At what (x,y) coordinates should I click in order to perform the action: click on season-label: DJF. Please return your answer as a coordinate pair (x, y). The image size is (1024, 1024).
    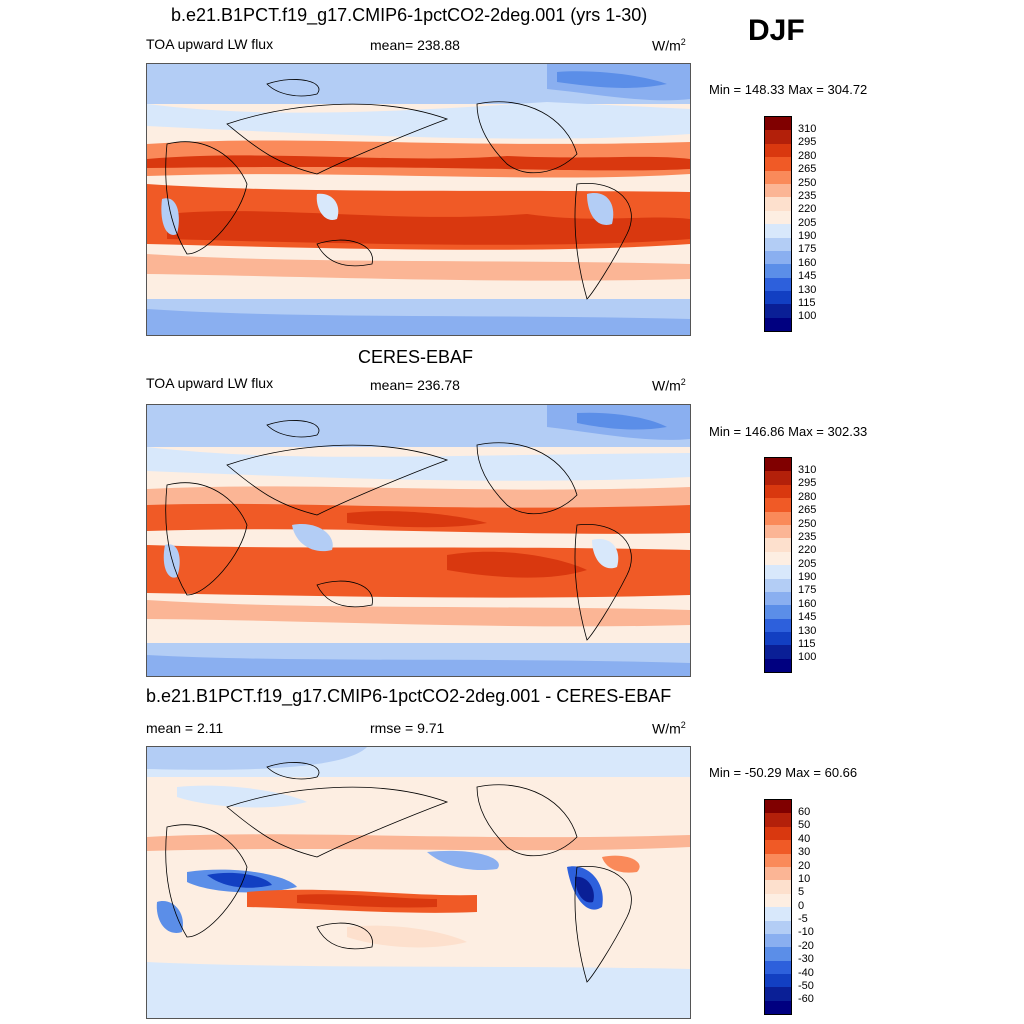
    Looking at the image, I should click on (776, 30).